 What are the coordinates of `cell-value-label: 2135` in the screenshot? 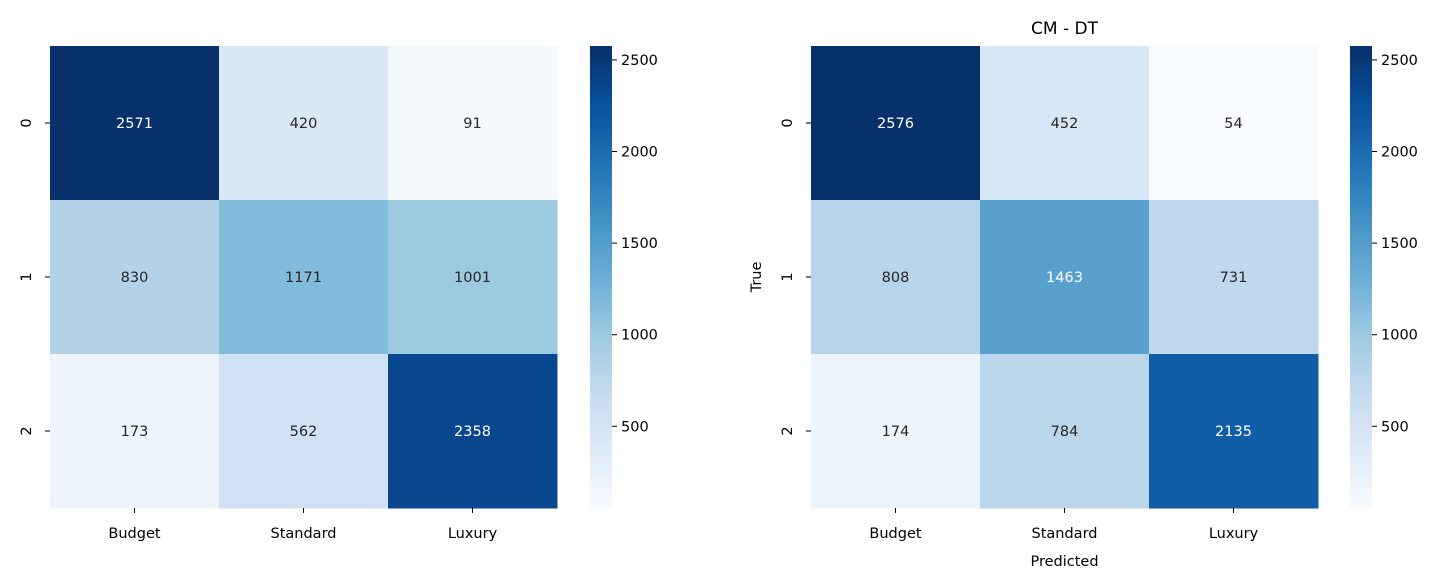 It's located at (1233, 432).